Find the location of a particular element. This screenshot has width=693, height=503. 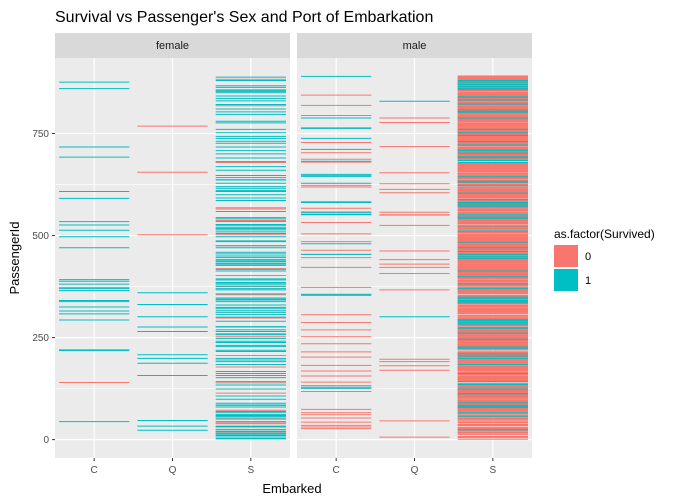

y-axis-title: PassengerId is located at coordinates (14, 258).